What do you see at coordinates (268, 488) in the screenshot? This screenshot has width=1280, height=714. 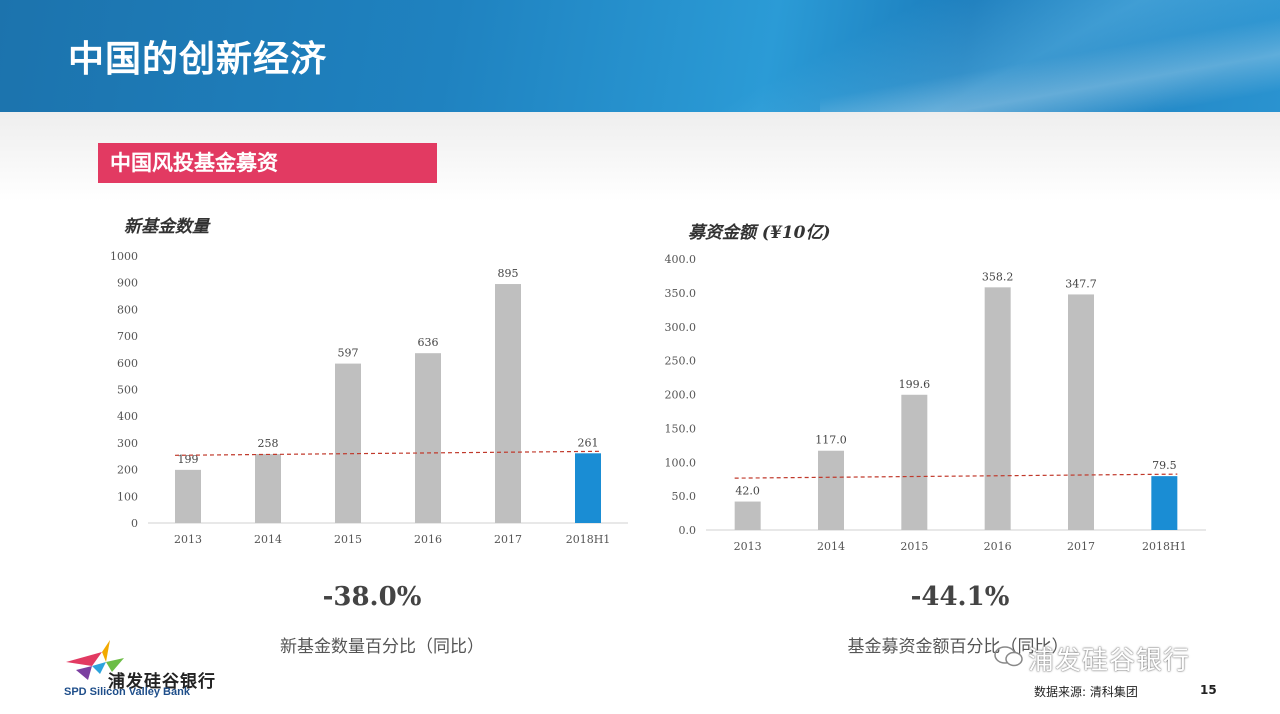 I see `left-bar-2014` at bounding box center [268, 488].